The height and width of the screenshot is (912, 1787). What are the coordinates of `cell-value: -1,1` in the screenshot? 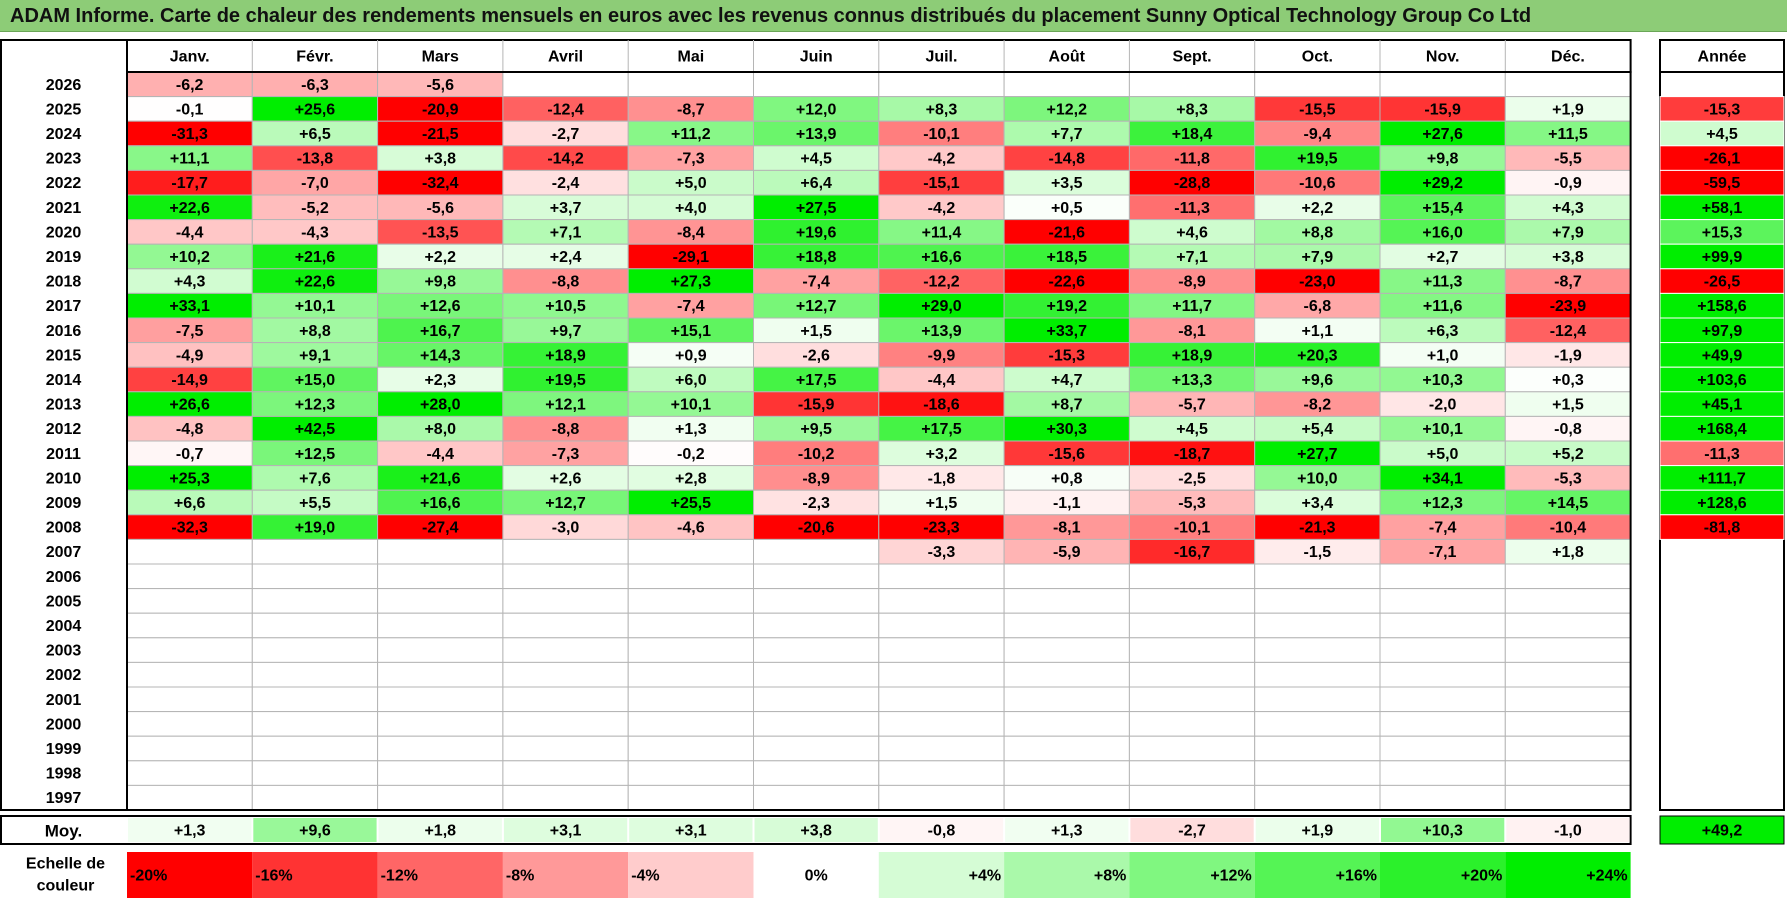 It's located at (1067, 503).